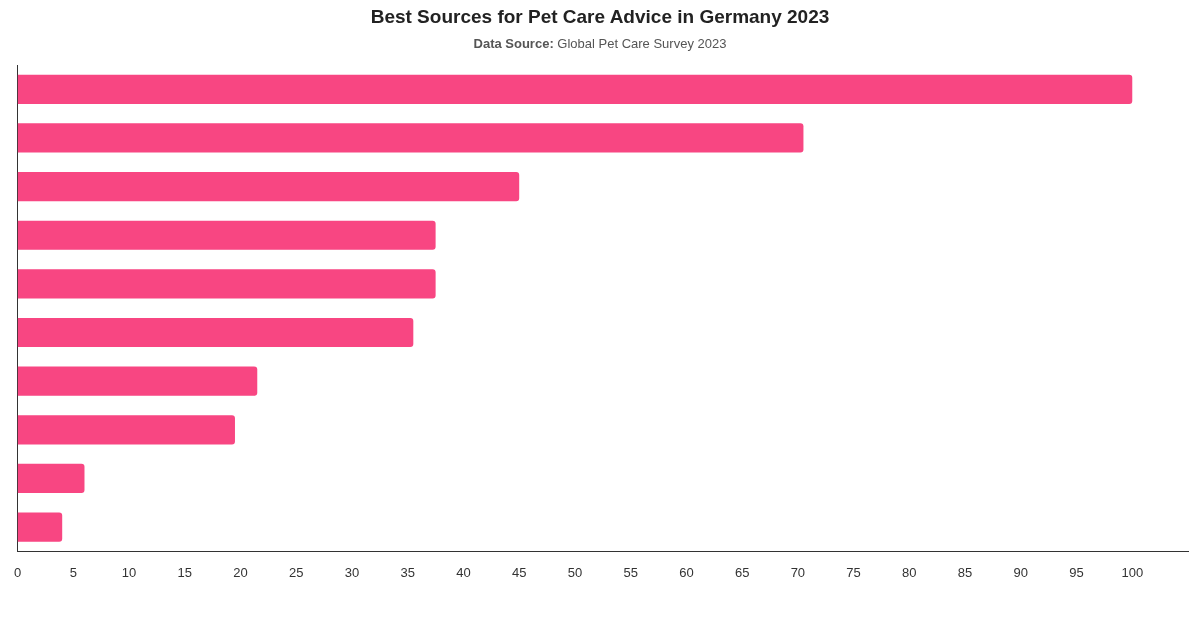 The image size is (1200, 628). I want to click on x-tick-label: 85, so click(965, 572).